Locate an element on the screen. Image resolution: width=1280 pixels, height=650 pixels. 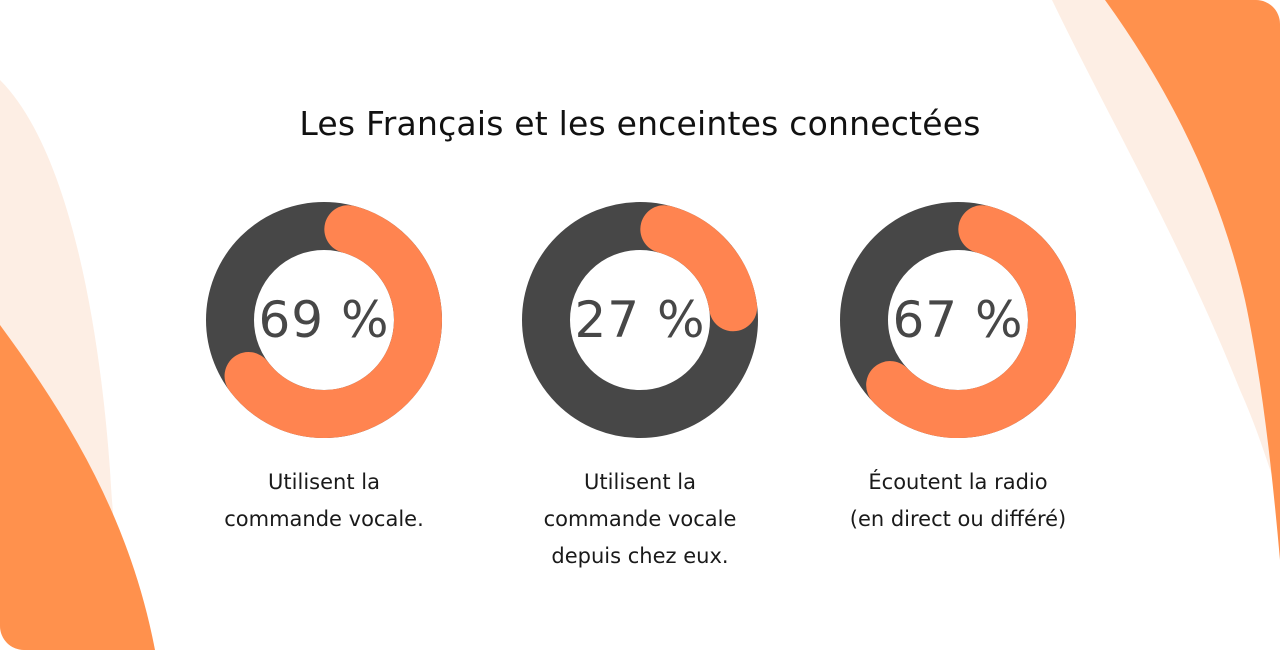
donut-block-1: 69 % Utilisent la commande vocale. is located at coordinates (324, 390).